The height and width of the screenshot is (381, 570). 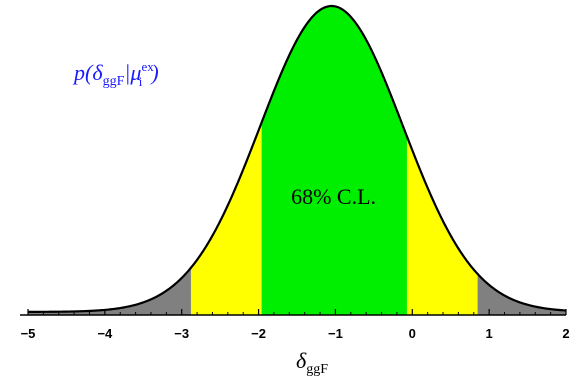 What do you see at coordinates (333, 196) in the screenshot?
I see `confidence-annotation: 68% C.L.` at bounding box center [333, 196].